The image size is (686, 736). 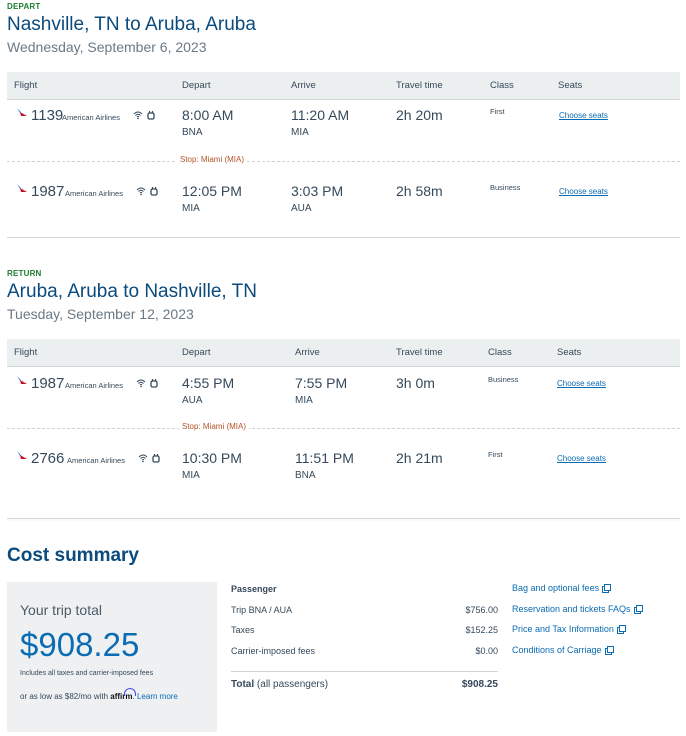 What do you see at coordinates (419, 115) in the screenshot?
I see `travel-time: 2h 20m` at bounding box center [419, 115].